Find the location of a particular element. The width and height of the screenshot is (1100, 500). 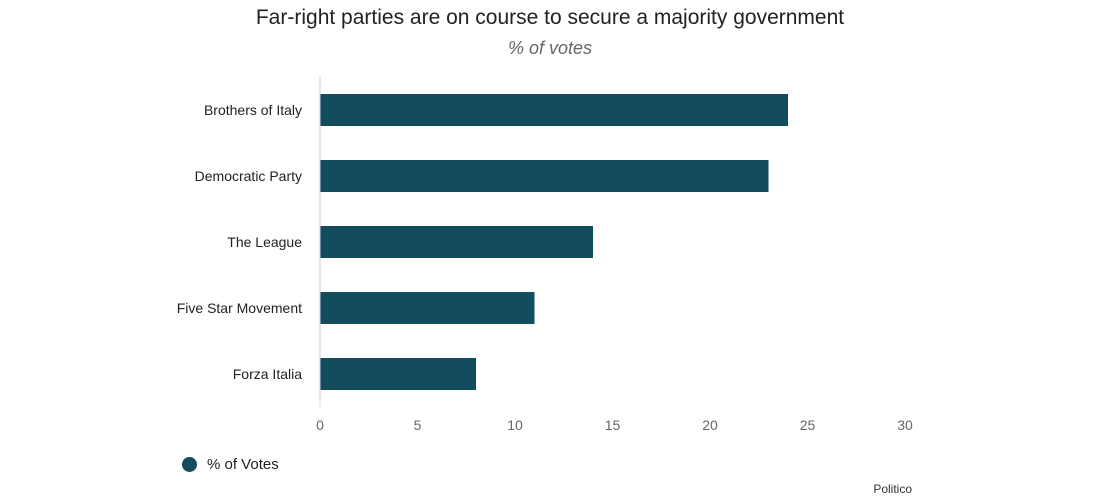

category-label: The League is located at coordinates (264, 242).